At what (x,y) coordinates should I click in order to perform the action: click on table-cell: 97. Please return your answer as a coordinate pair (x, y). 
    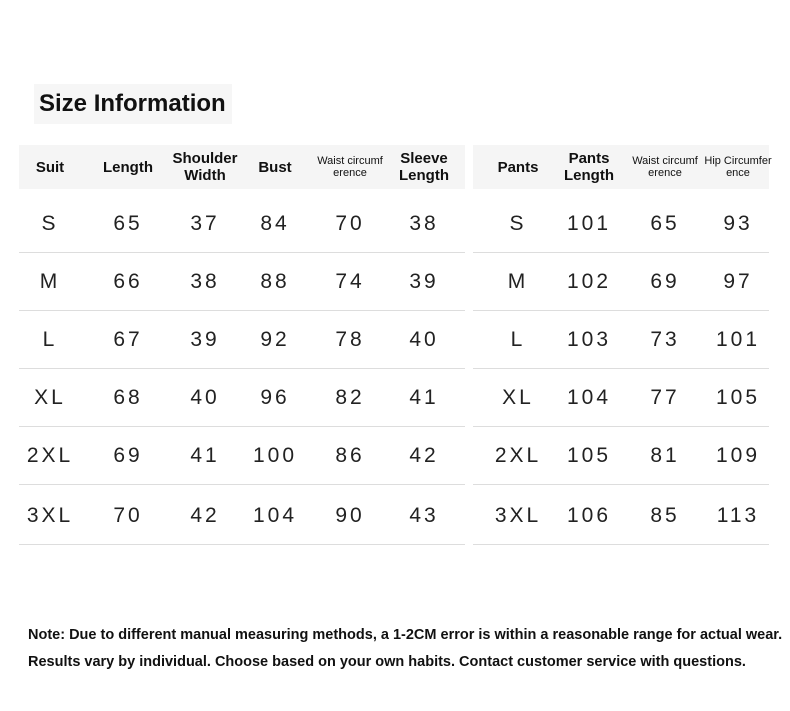
    Looking at the image, I should click on (738, 281).